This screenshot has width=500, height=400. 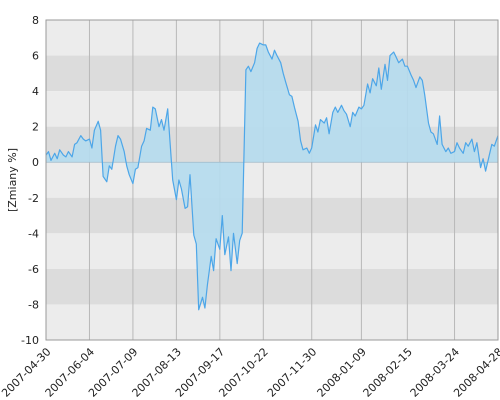 What do you see at coordinates (33, 233) in the screenshot?
I see `y-tick-label: -4` at bounding box center [33, 233].